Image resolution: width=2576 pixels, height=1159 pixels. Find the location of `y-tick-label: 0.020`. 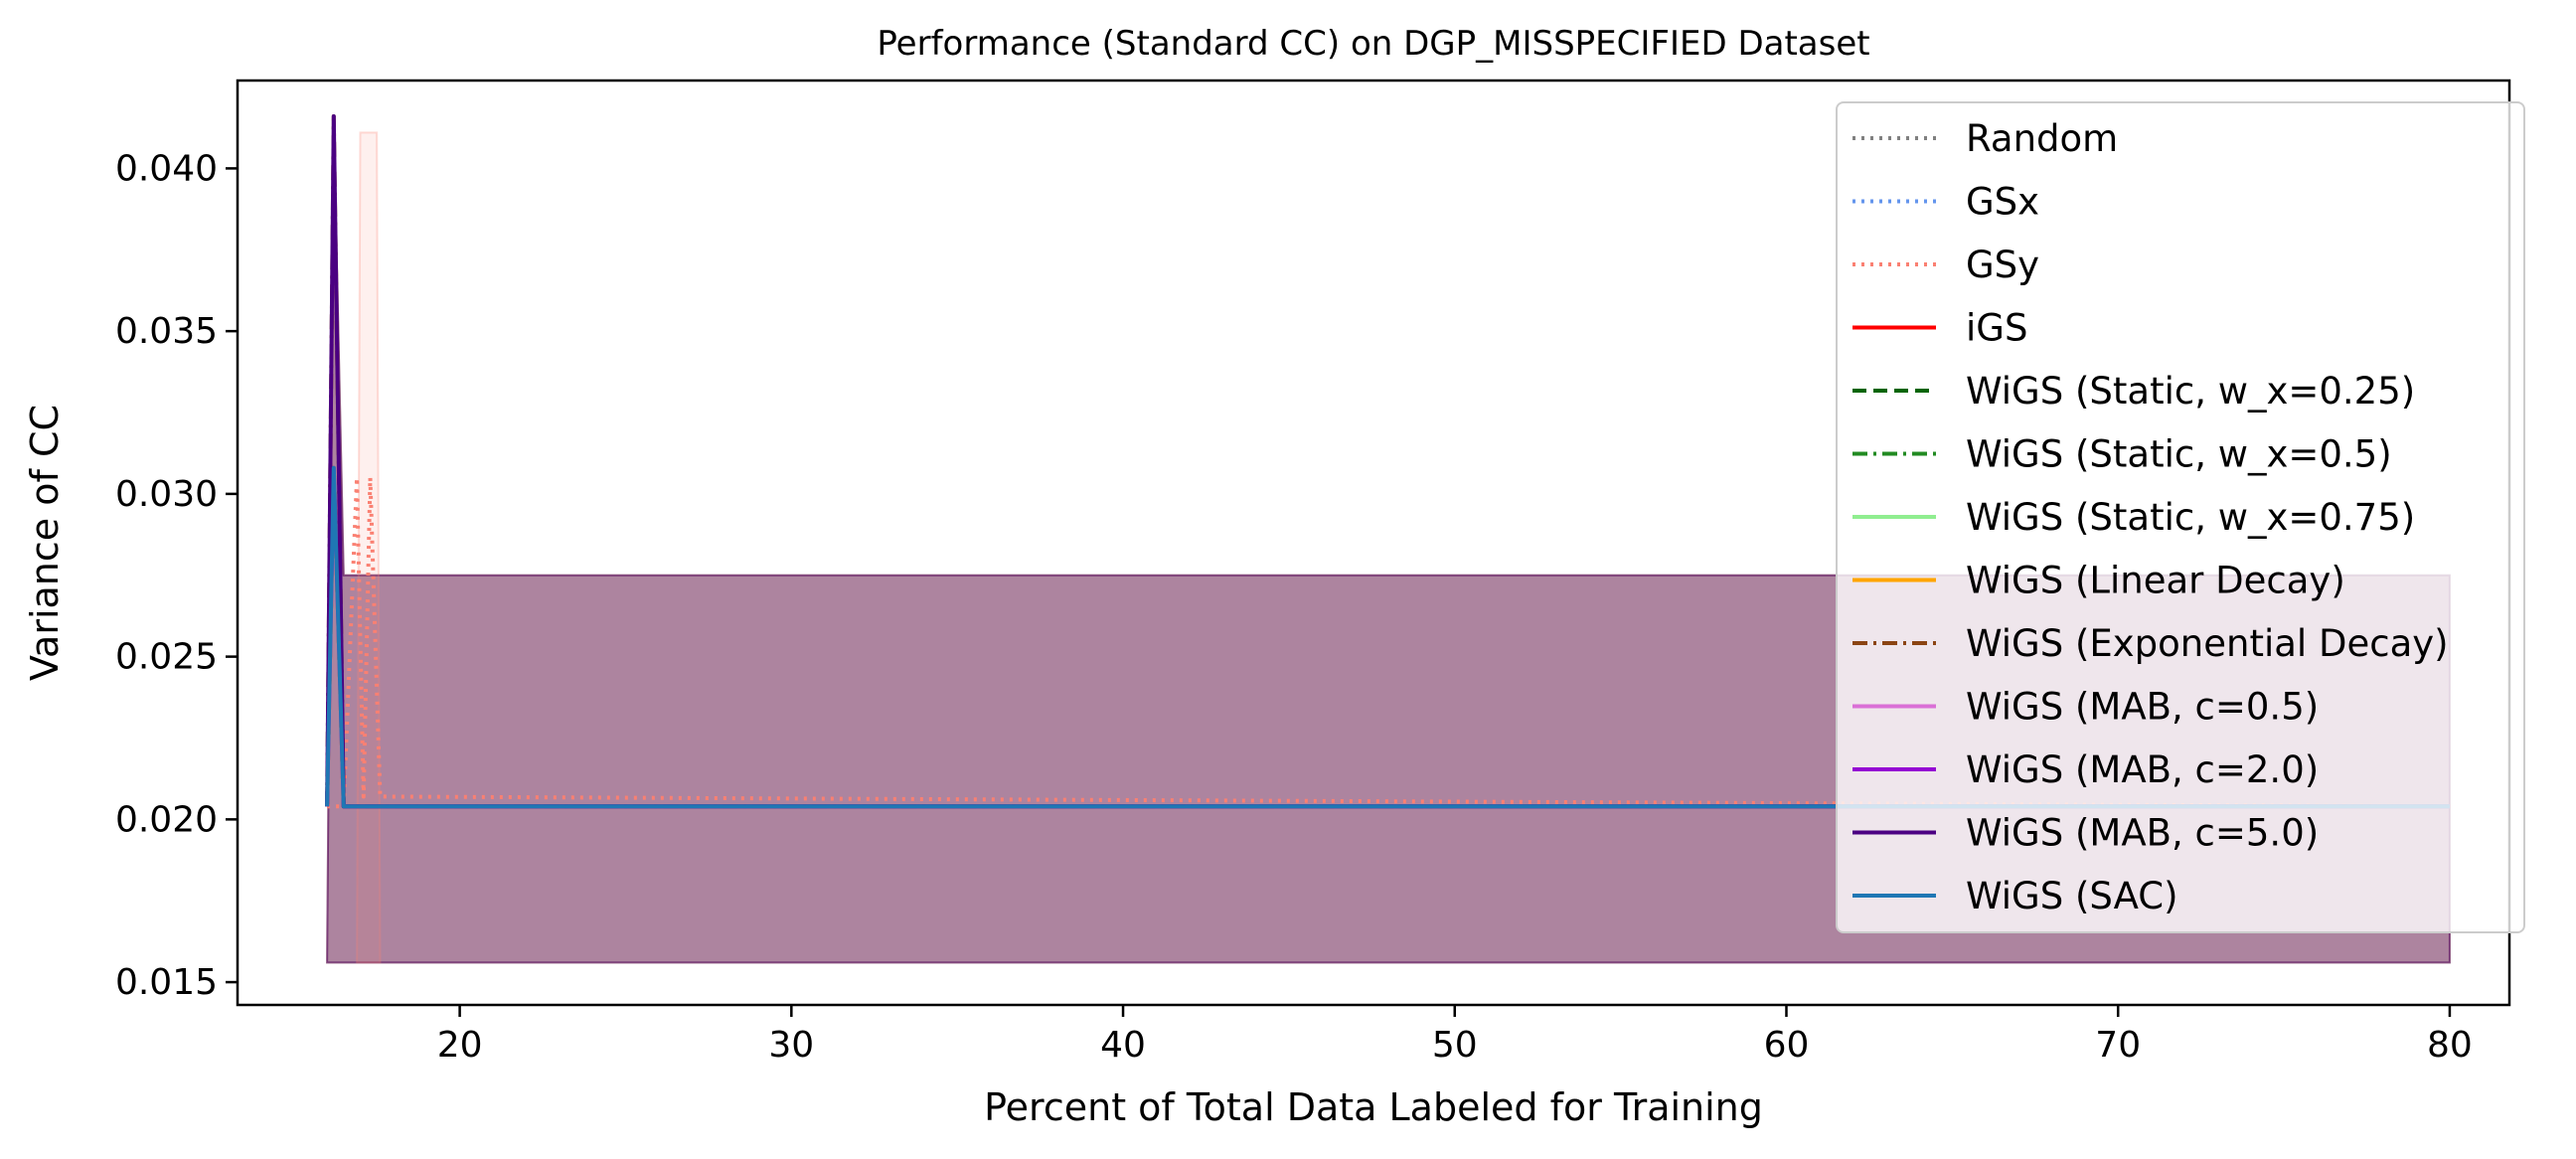

y-tick-label: 0.020 is located at coordinates (166, 819).